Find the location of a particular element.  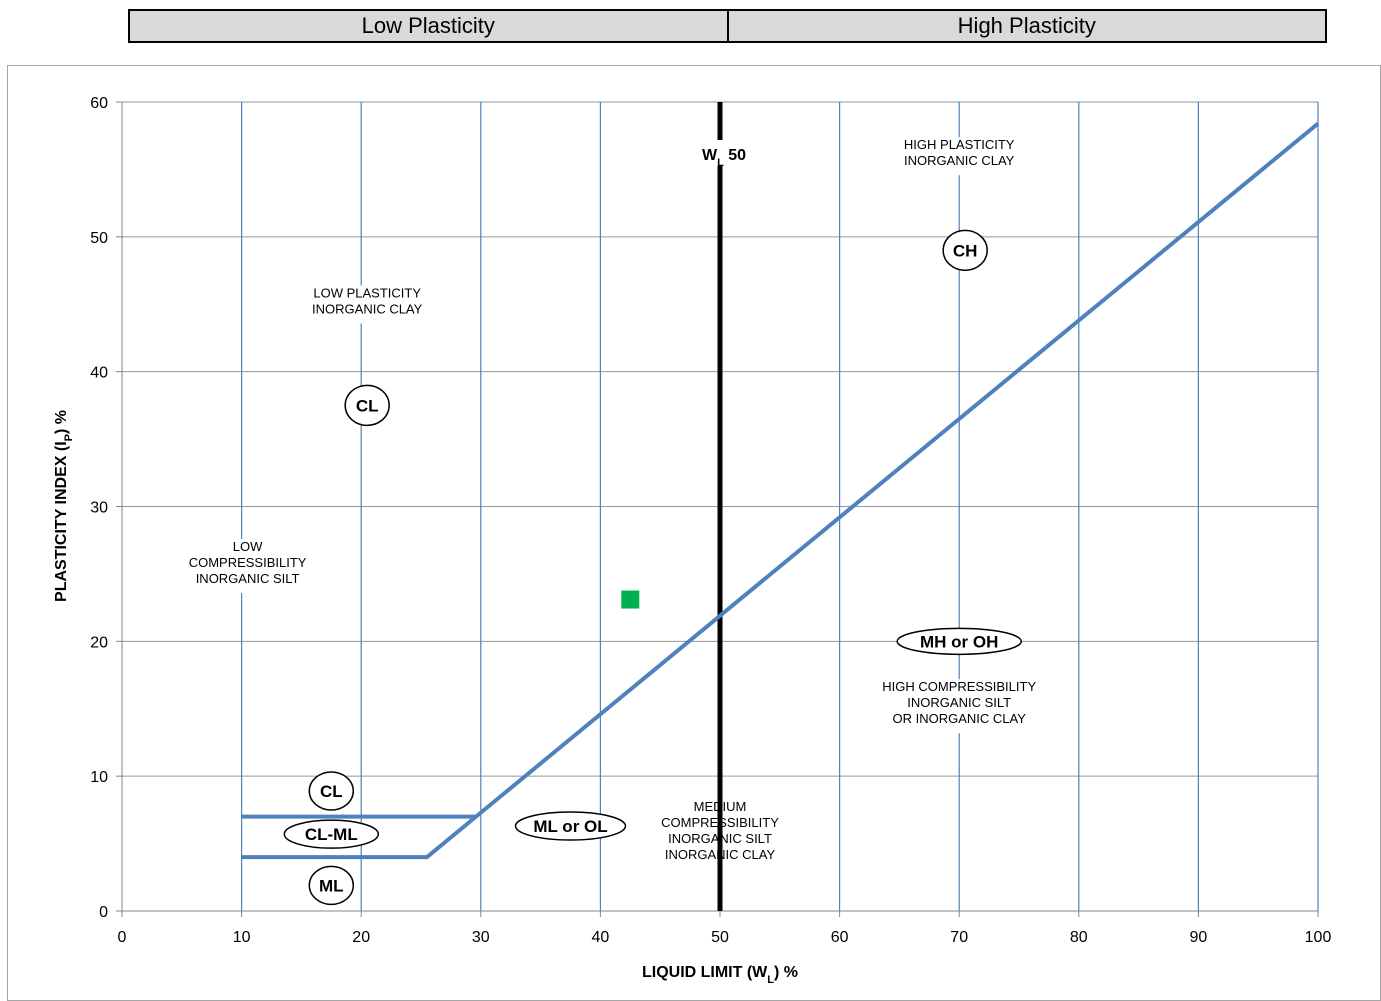

x-tick-label: 40 is located at coordinates (601, 937).